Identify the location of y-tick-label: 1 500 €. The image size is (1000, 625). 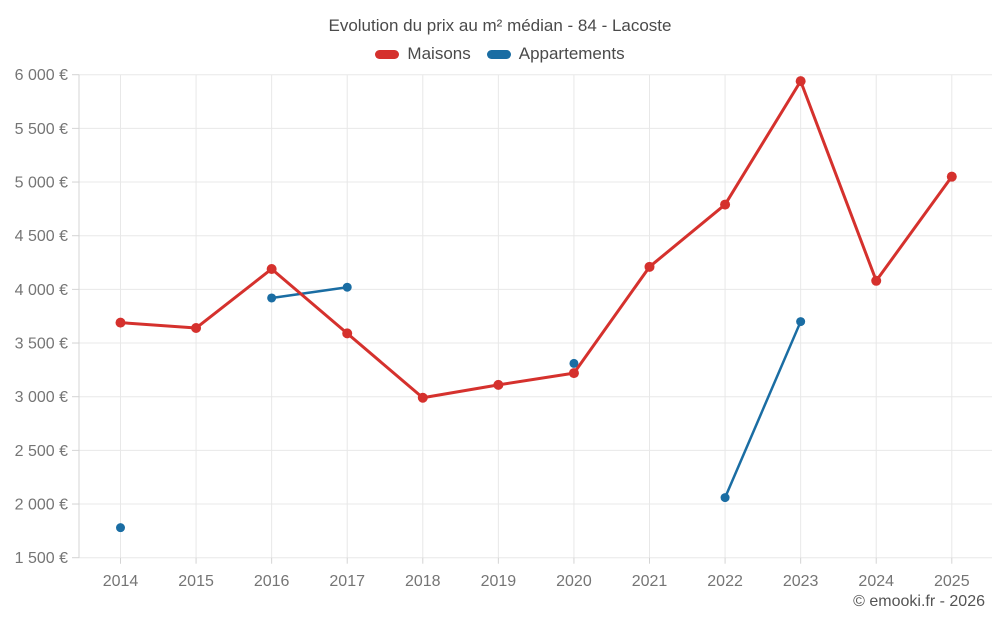
(41, 558).